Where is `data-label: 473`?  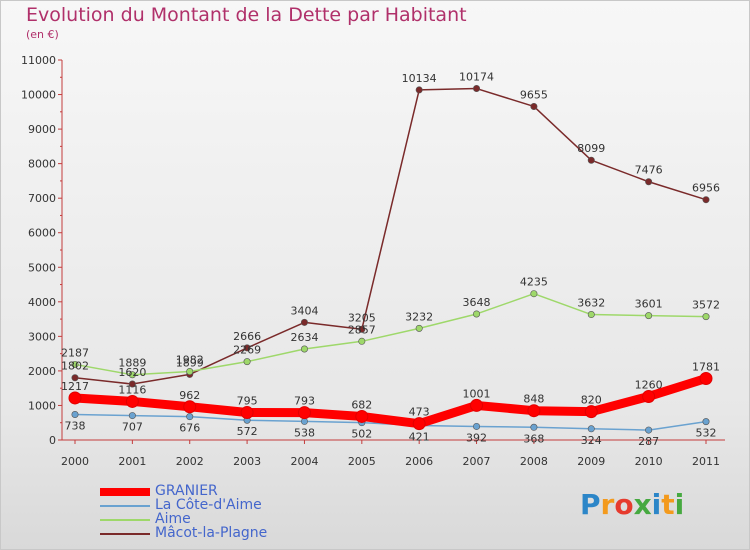
data-label: 473 is located at coordinates (419, 412).